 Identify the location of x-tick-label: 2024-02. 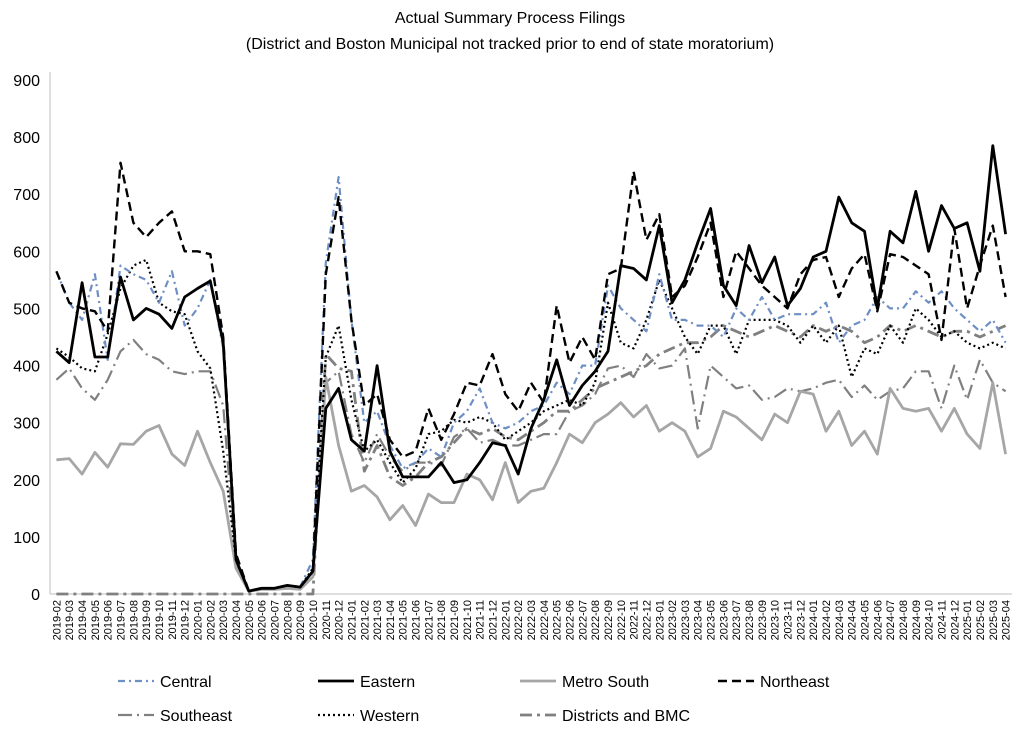
(827, 620).